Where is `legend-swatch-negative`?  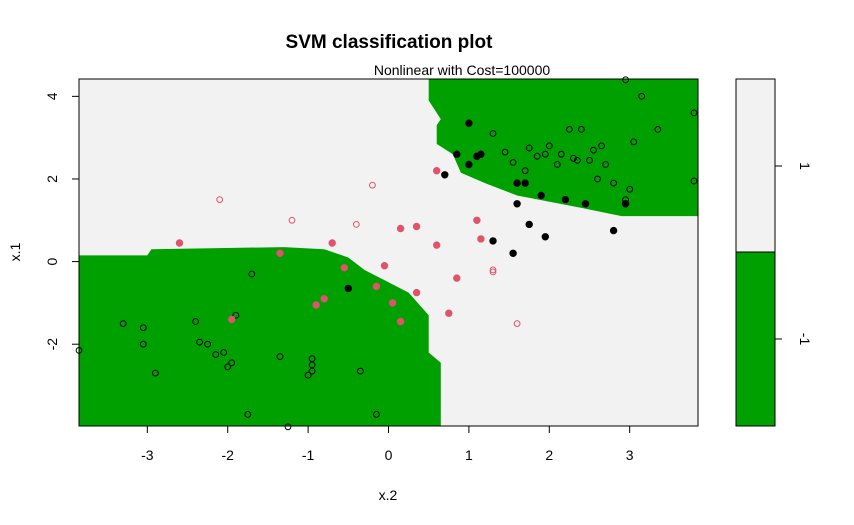 legend-swatch-negative is located at coordinates (755, 339).